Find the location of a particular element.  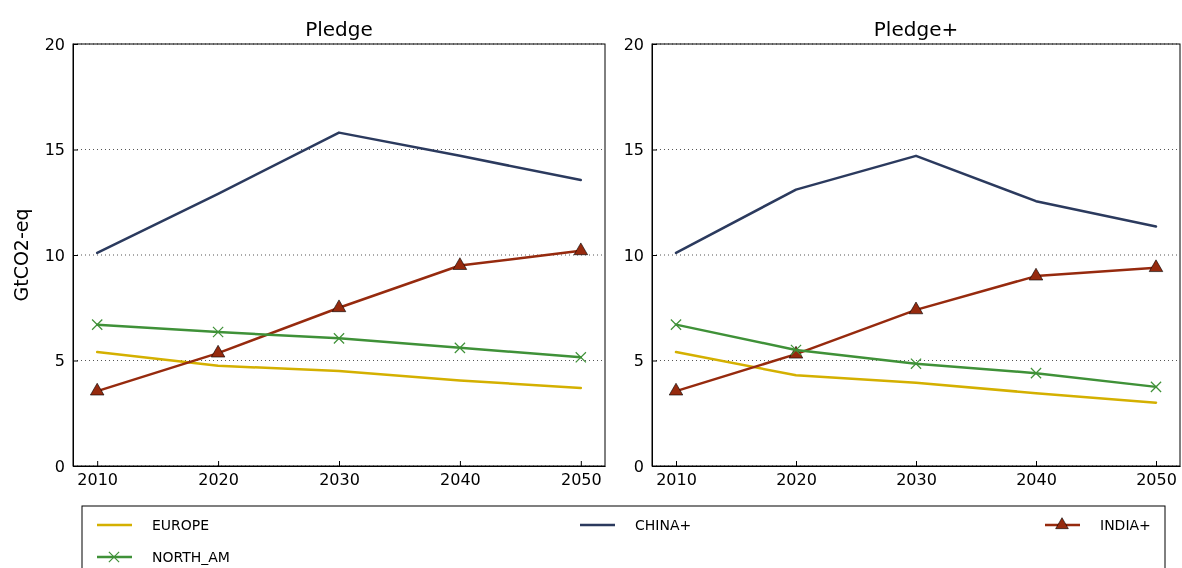

chart-title: Pledge+ is located at coordinates (916, 29).